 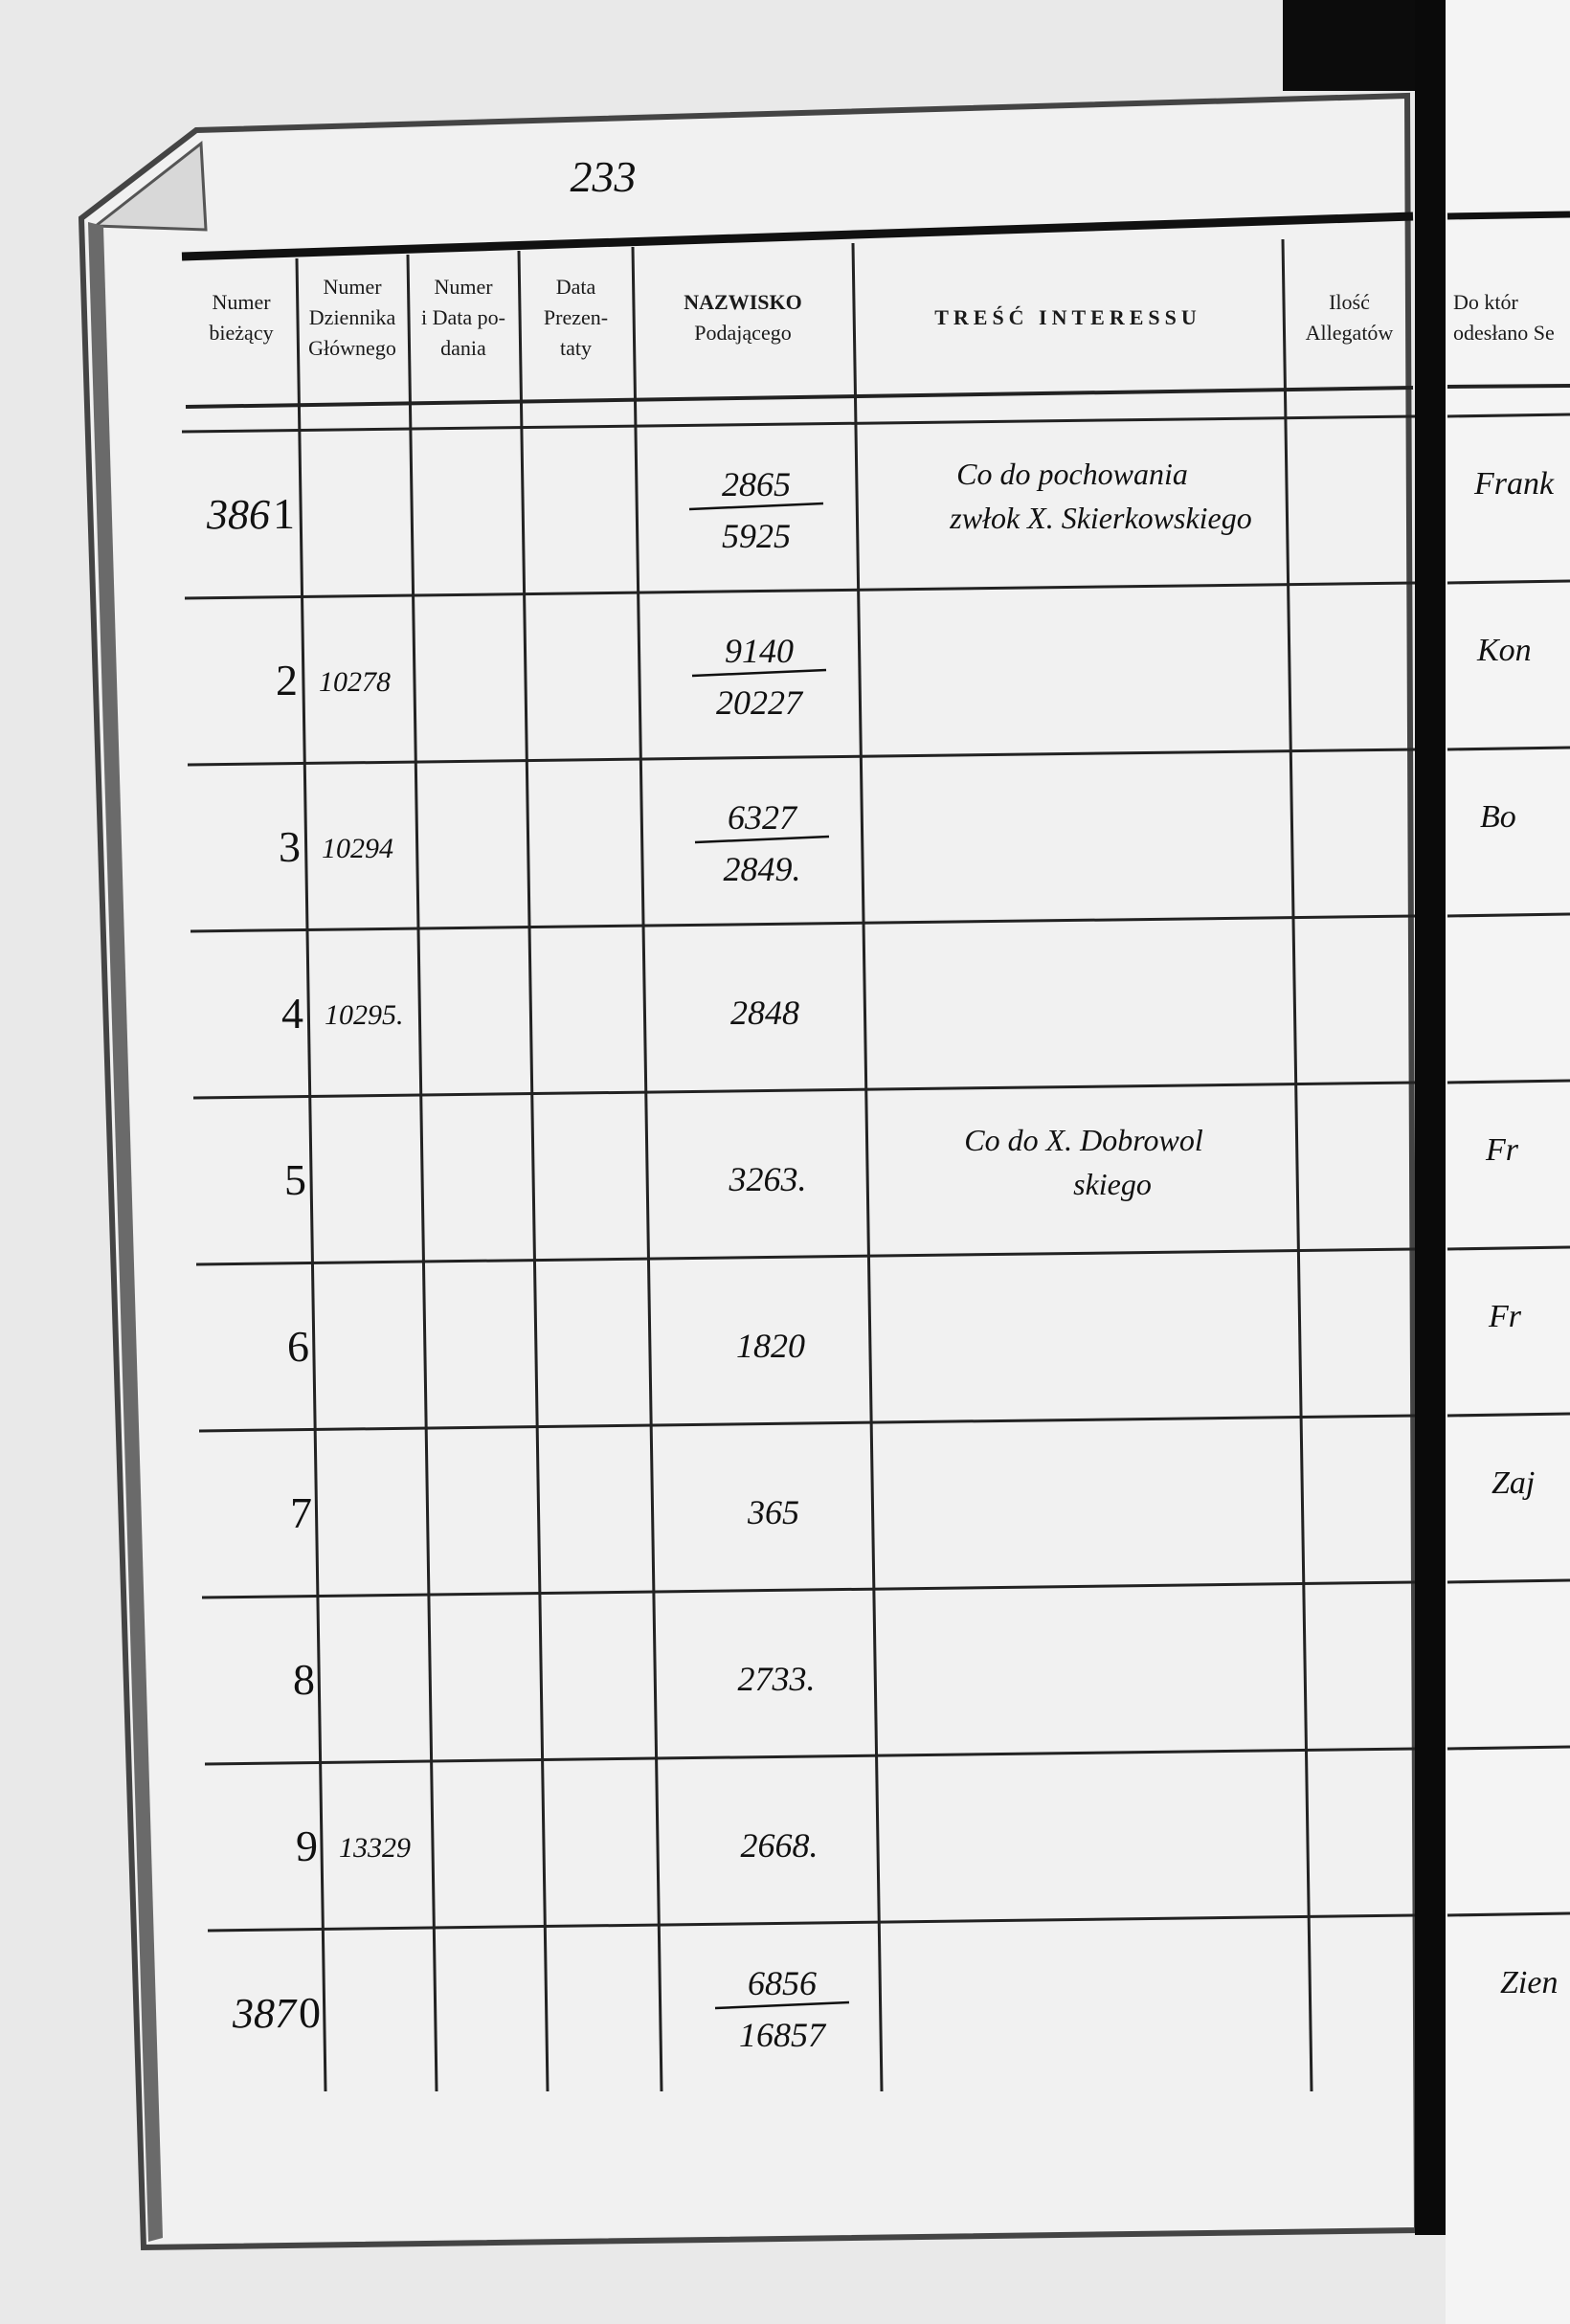 I want to click on row-number: 1, so click(x=284, y=513).